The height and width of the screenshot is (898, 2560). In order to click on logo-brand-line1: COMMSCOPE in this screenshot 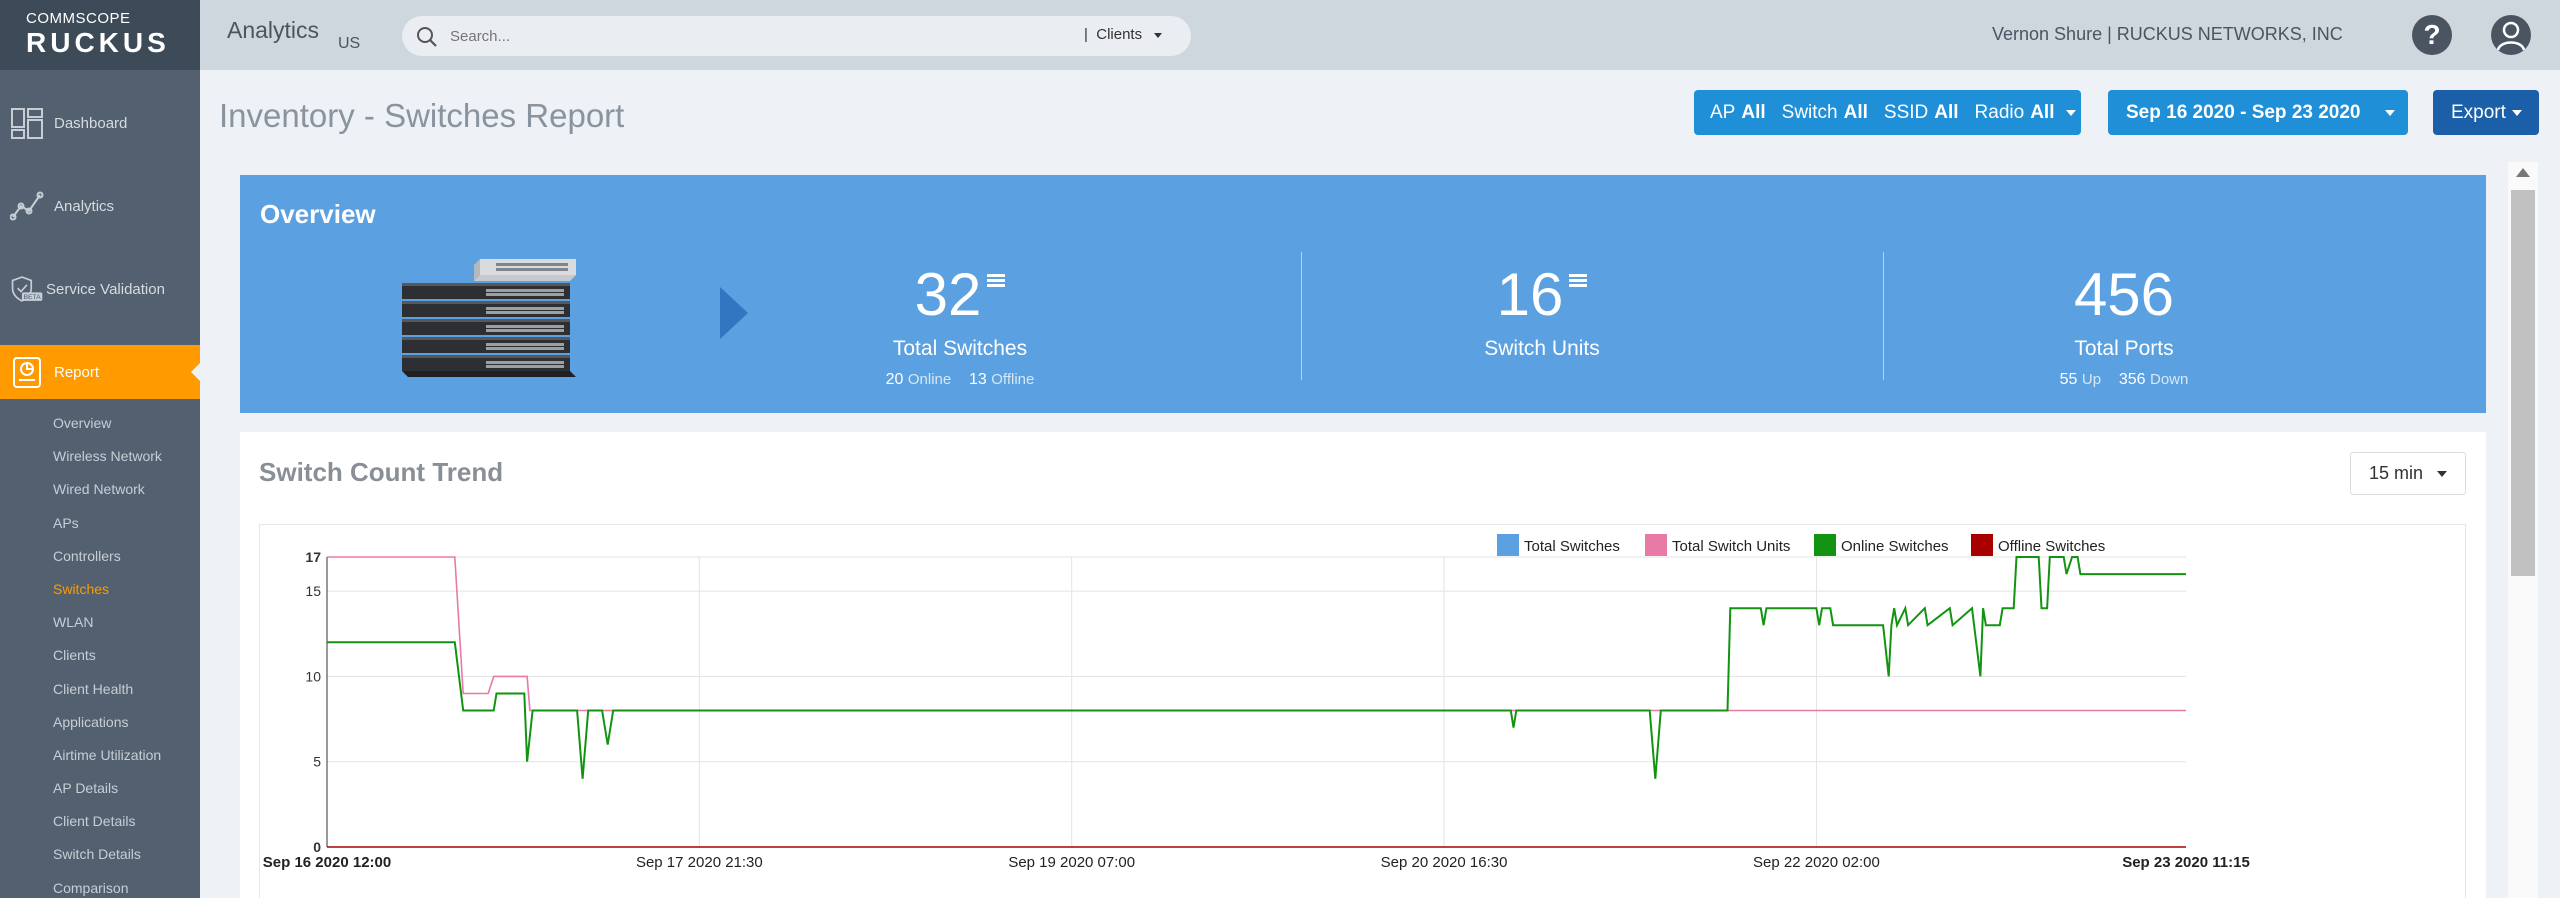, I will do `click(78, 18)`.